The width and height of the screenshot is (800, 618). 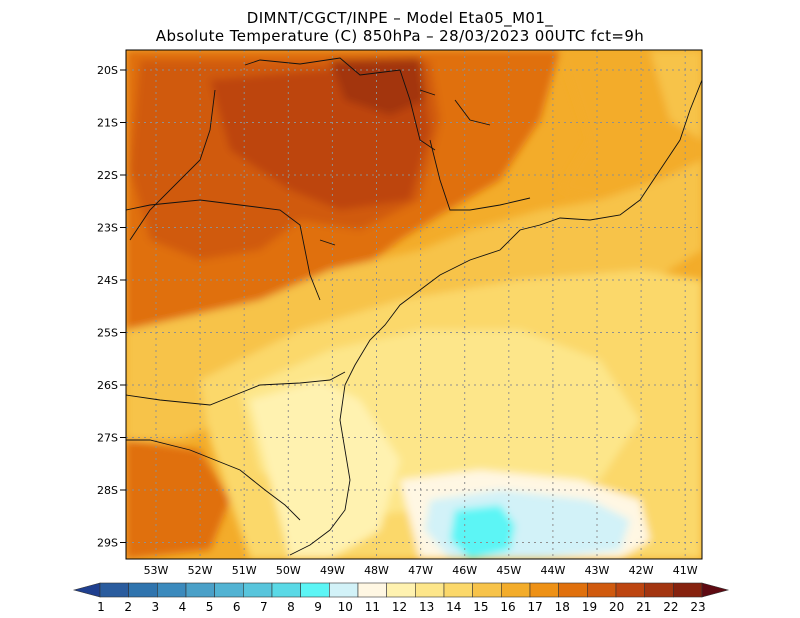 I want to click on colorbar-label: 7, so click(x=264, y=607).